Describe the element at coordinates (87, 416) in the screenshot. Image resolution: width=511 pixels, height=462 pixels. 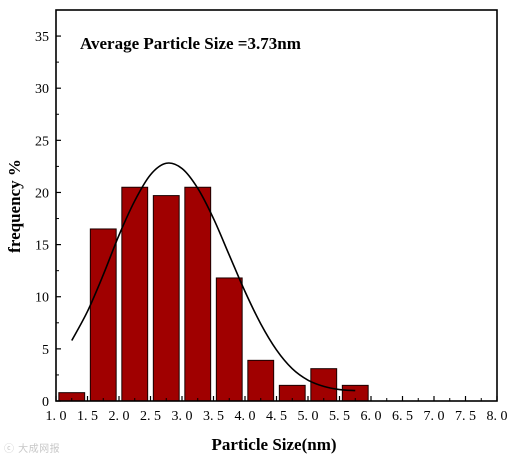
I see `x-tick-label: 1. 5` at that location.